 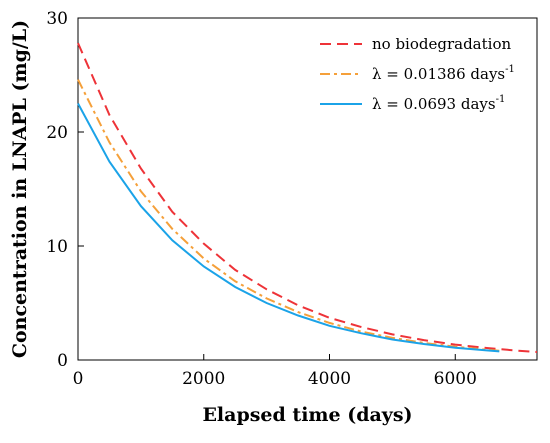 I want to click on x-tick-label: 4000, so click(x=329, y=379).